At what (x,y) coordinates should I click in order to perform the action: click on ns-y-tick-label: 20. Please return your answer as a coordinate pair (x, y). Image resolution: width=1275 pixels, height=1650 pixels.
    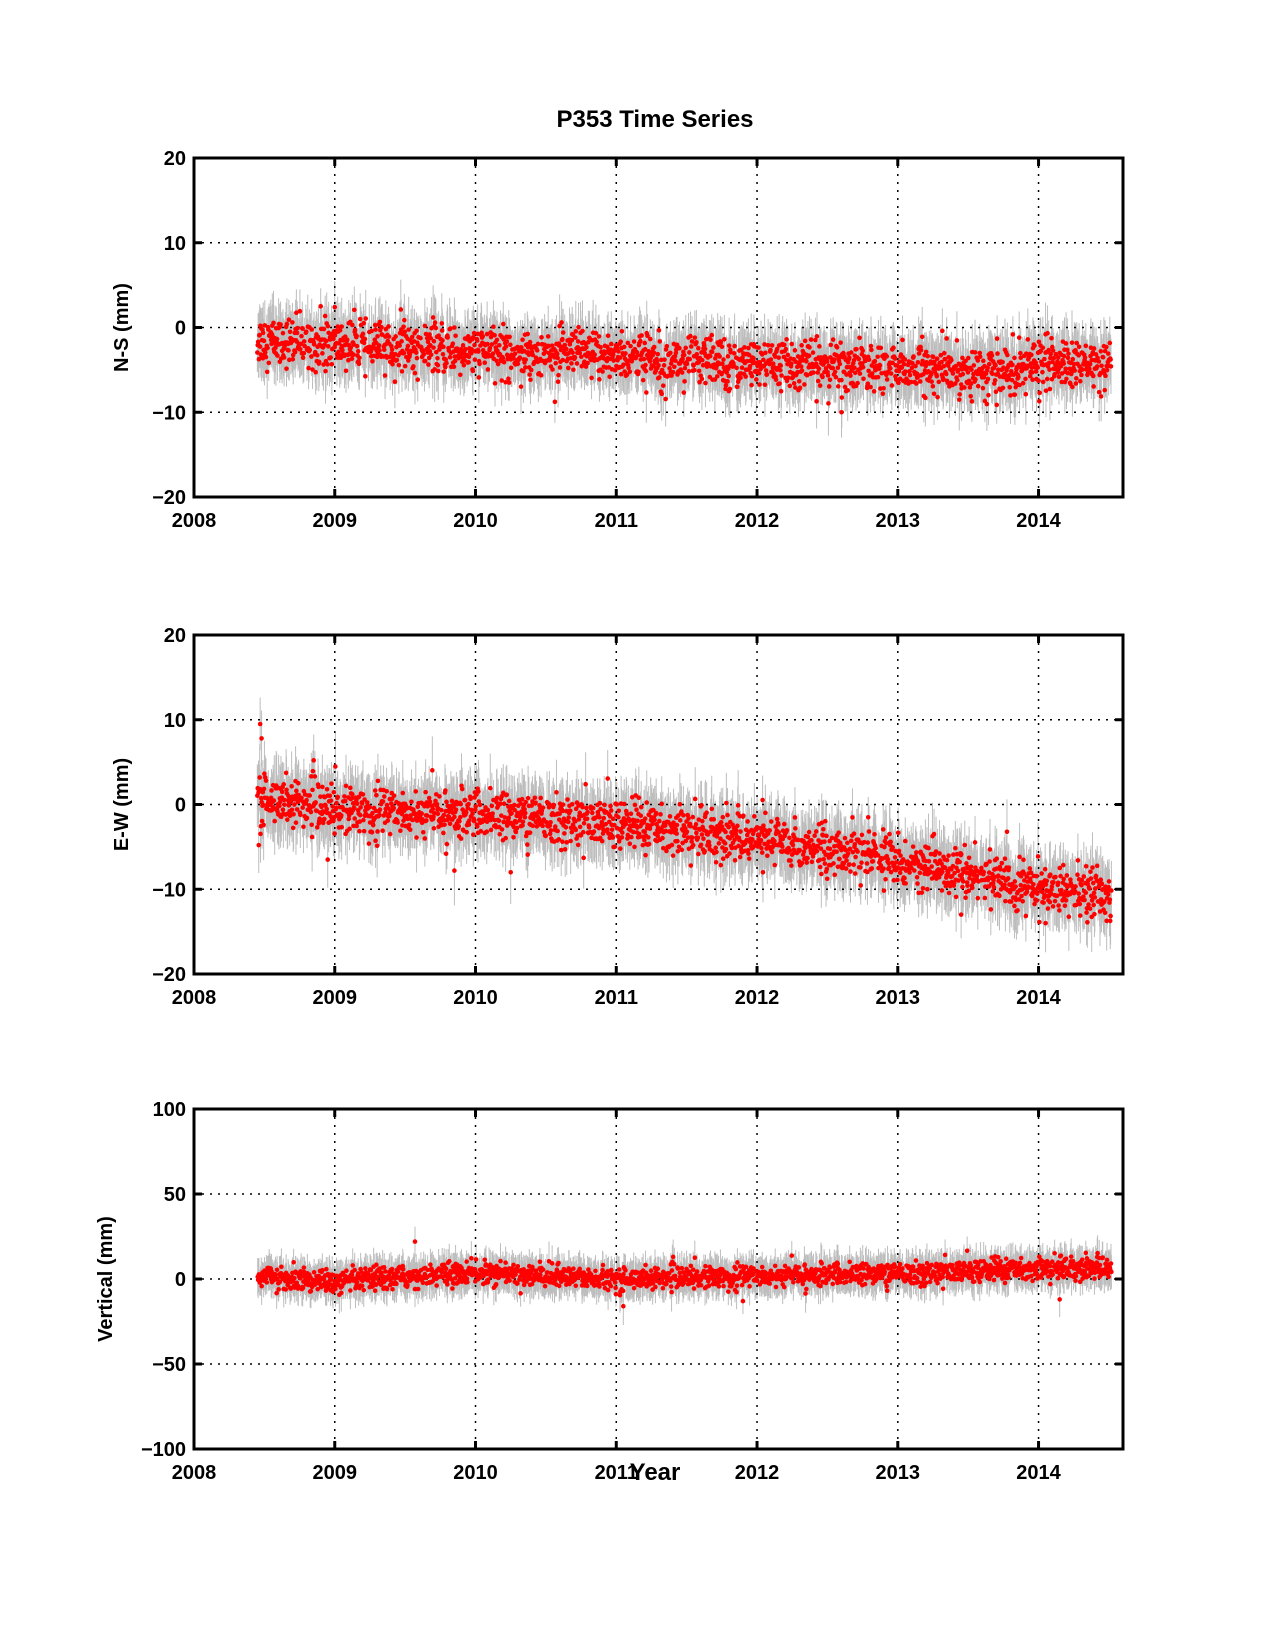
    Looking at the image, I should click on (175, 159).